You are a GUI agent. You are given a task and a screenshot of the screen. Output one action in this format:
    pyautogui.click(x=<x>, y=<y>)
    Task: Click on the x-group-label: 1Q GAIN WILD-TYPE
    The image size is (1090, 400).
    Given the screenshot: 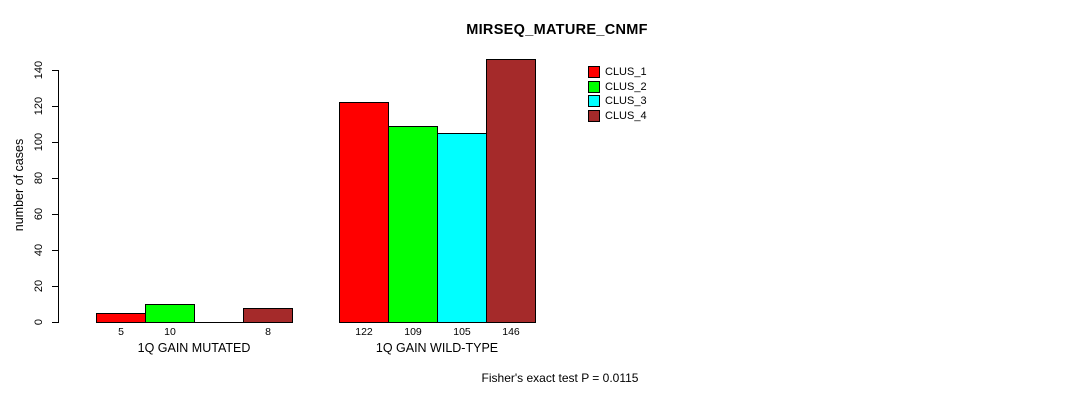 What is the action you would take?
    pyautogui.click(x=437, y=348)
    